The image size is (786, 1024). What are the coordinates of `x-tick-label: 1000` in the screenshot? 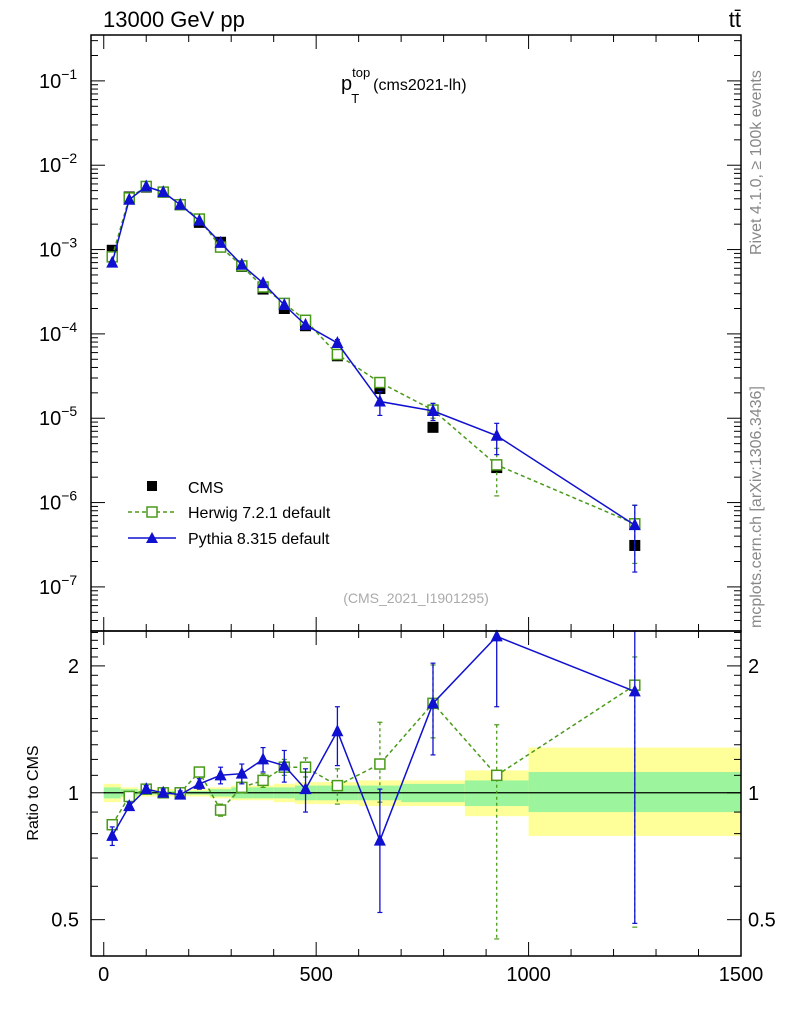 It's located at (528, 975).